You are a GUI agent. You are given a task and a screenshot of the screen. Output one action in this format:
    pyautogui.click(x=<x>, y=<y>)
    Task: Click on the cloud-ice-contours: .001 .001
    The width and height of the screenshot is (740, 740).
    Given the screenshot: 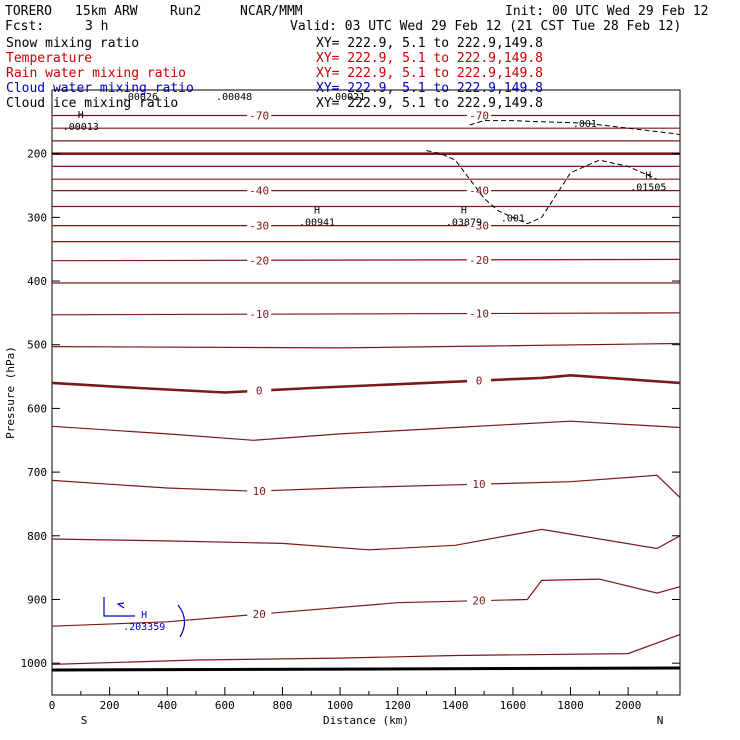 What is the action you would take?
    pyautogui.click(x=553, y=172)
    